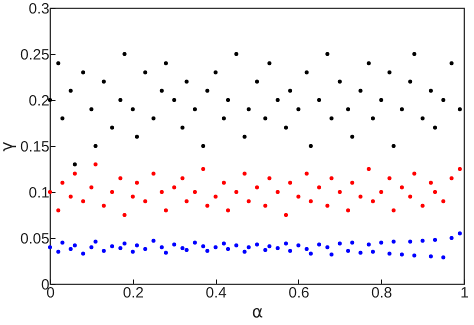  Describe the element at coordinates (39, 193) in the screenshot. I see `y-tick-label: 0.1` at that location.